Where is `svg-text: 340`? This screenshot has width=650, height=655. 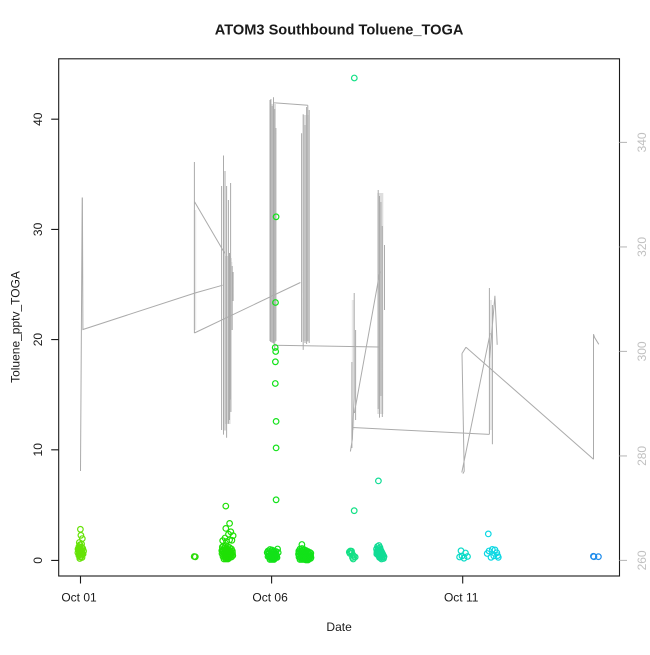
svg-text: 340 is located at coordinates (642, 142).